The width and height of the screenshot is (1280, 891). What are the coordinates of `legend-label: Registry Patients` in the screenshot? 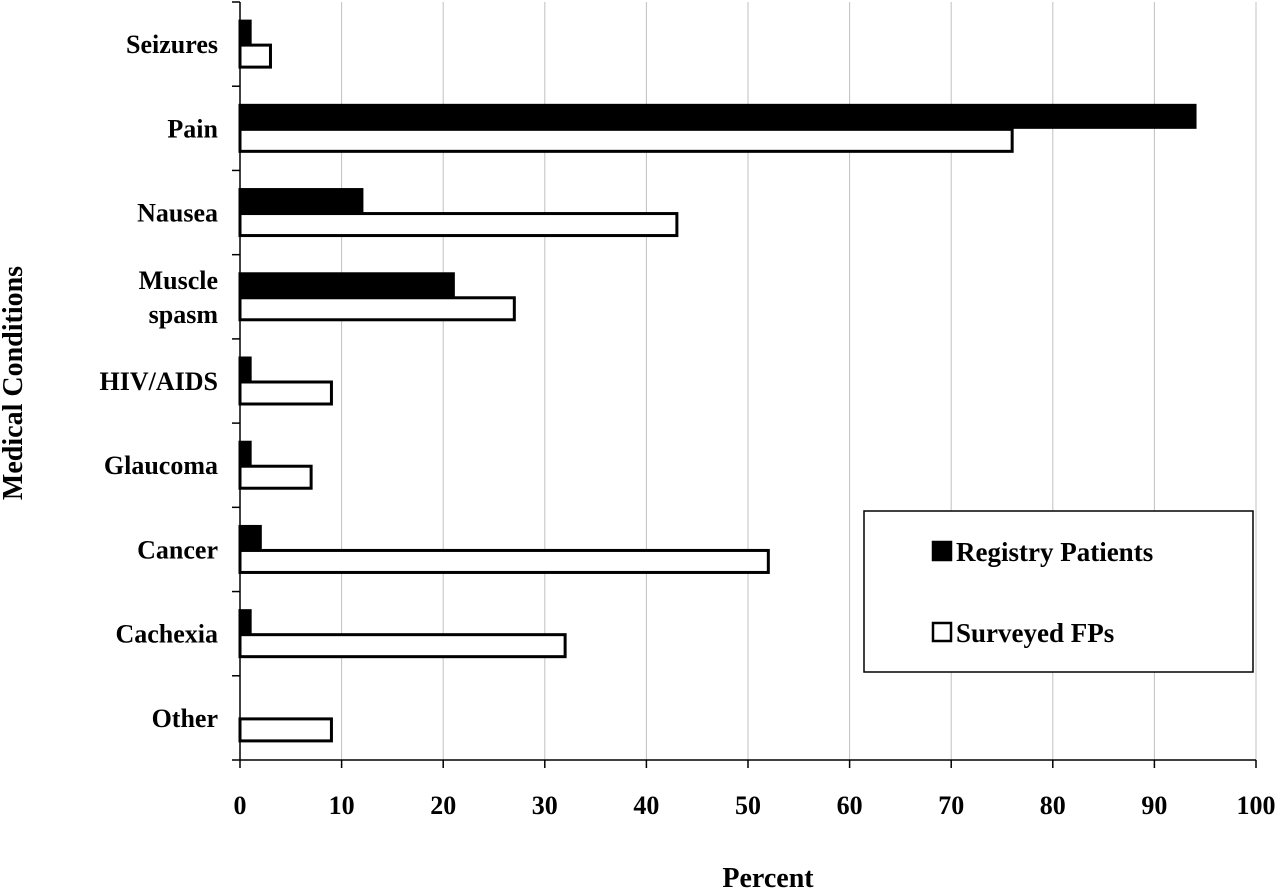 It's located at (1054, 552).